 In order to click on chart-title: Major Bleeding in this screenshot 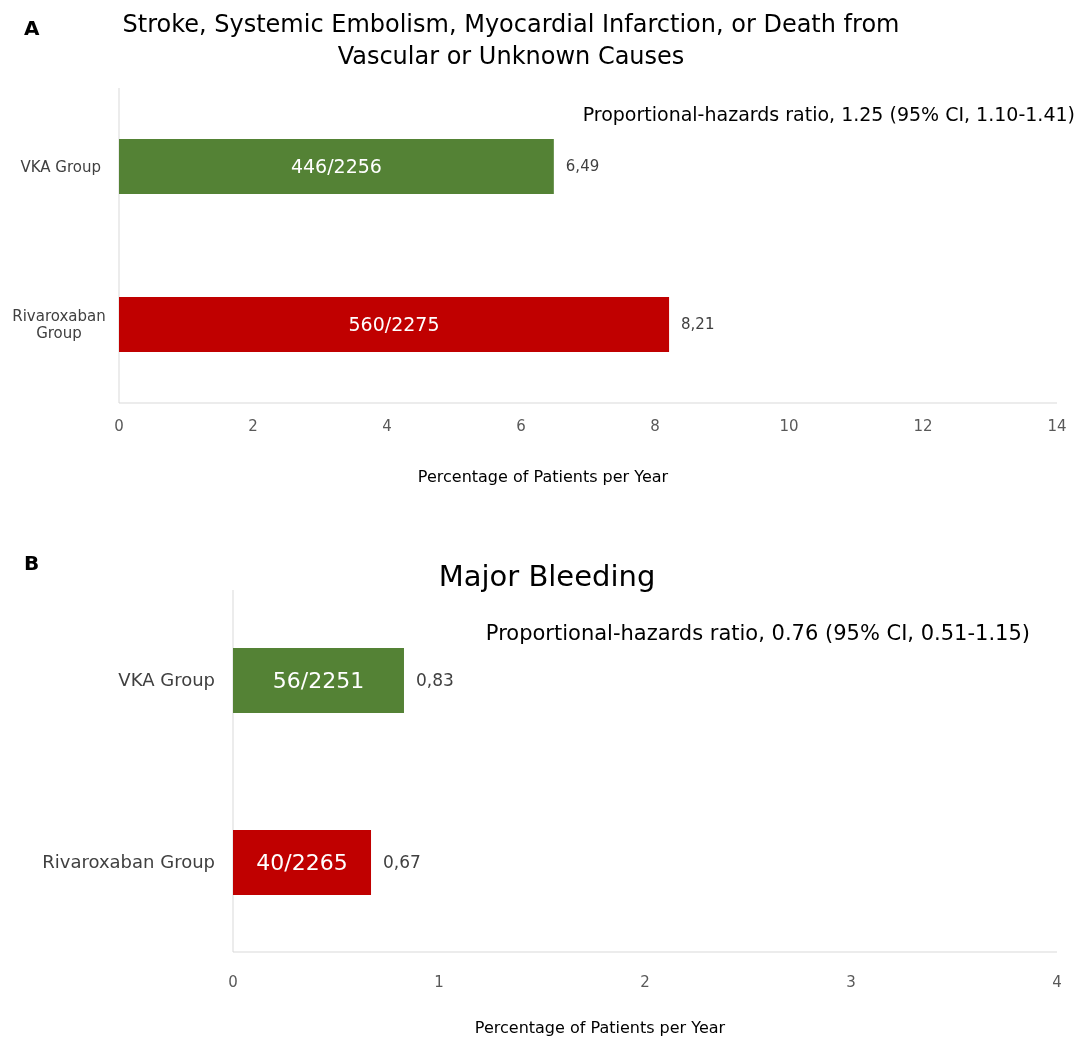, I will do `click(547, 576)`.